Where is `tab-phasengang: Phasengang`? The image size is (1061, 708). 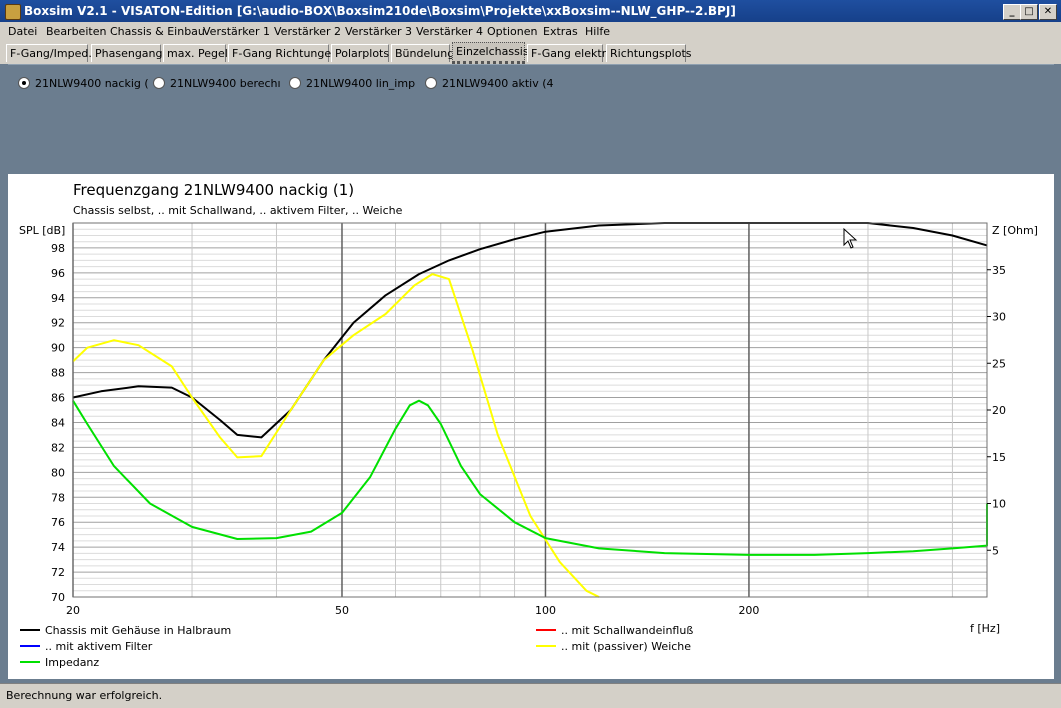
tab-phasengang: Phasengang is located at coordinates (127, 53).